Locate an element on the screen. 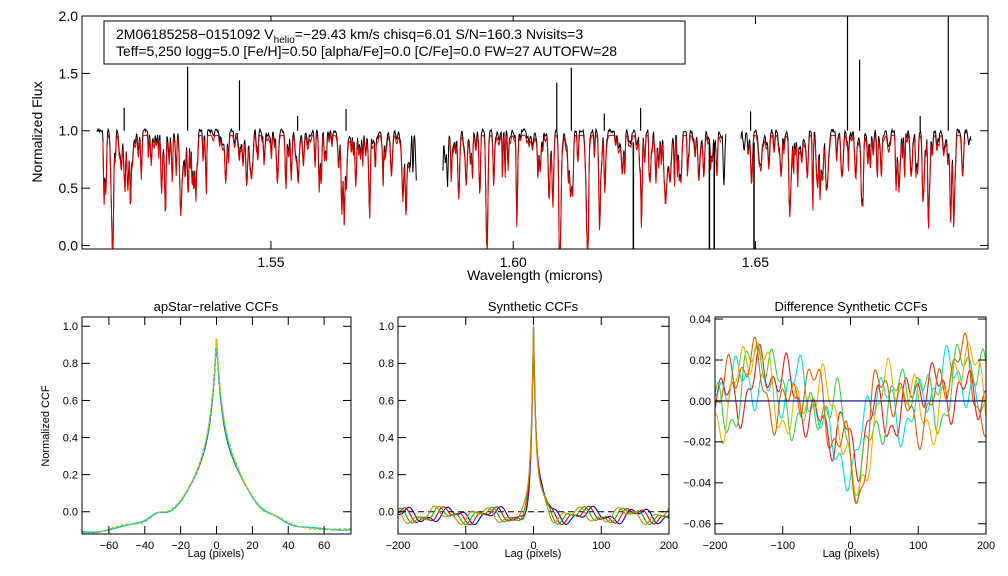 The width and height of the screenshot is (1008, 576). spectrum-xtick-label: 1.60 is located at coordinates (513, 262).